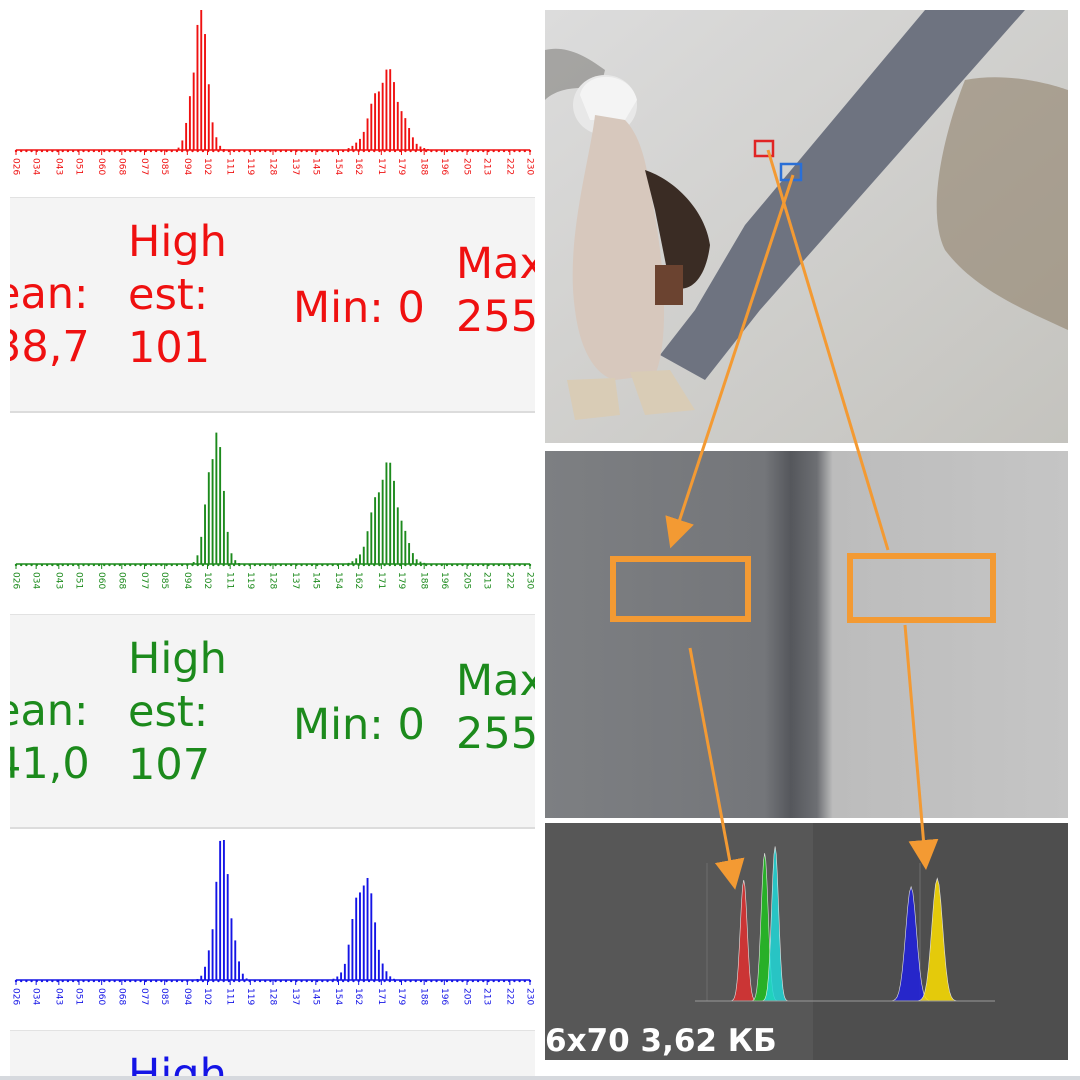 Image resolution: width=1080 pixels, height=1080 pixels. Describe the element at coordinates (359, 725) in the screenshot. I see `min-stat: Min: 0` at that location.